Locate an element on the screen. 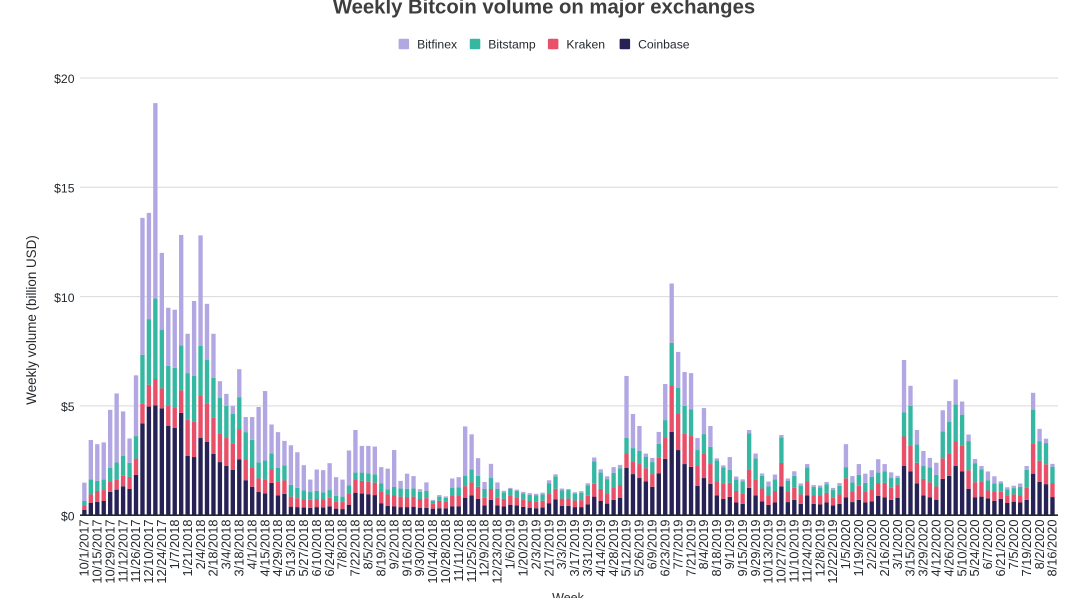 Image resolution: width=1080 pixels, height=603 pixels. svg-text: 9/16/2018 is located at coordinates (406, 548).